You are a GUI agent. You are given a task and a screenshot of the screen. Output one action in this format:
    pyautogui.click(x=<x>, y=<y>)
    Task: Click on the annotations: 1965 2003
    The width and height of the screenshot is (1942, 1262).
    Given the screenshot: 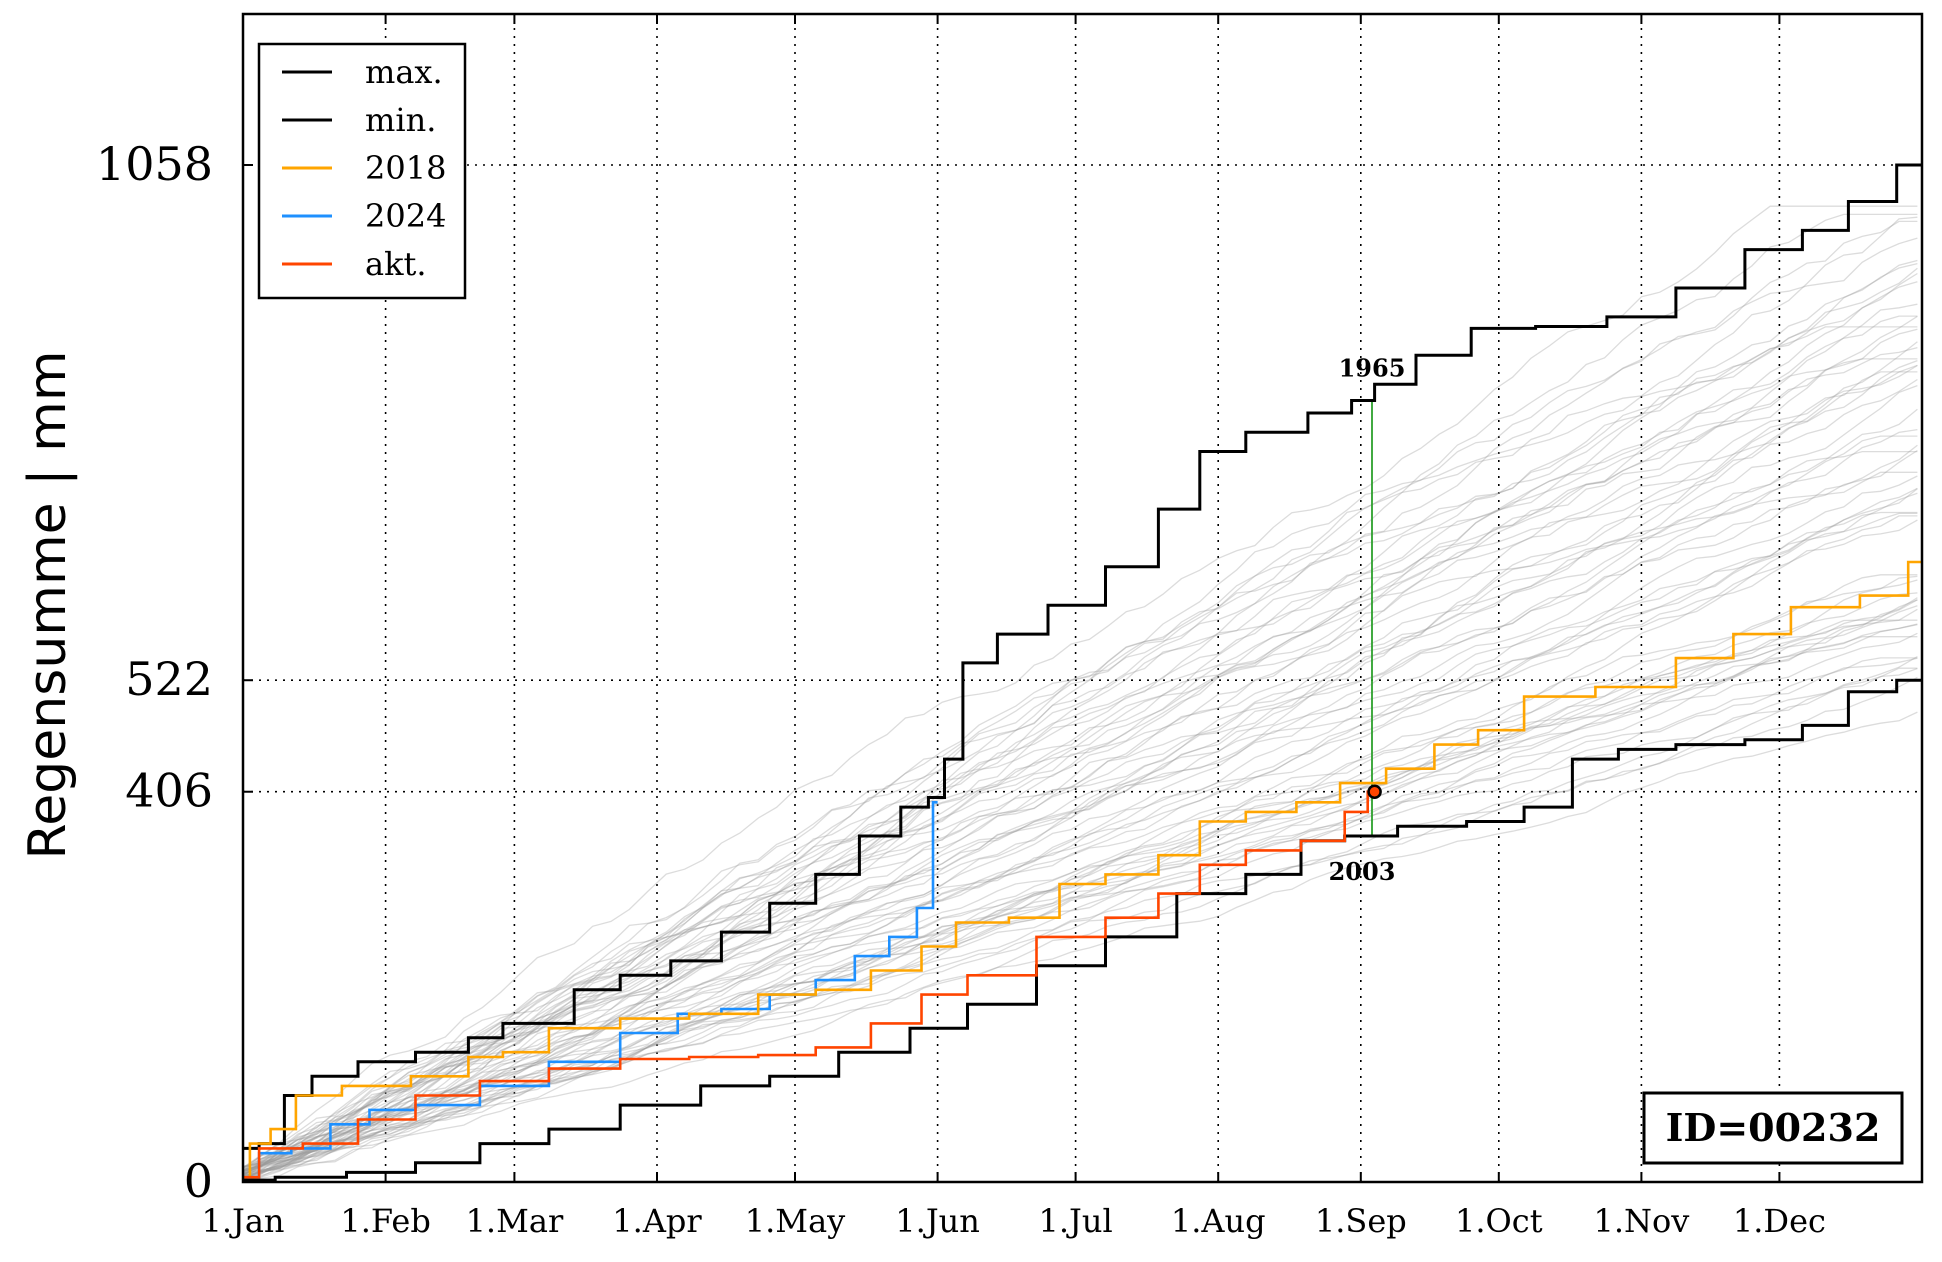 What is the action you would take?
    pyautogui.click(x=1367, y=620)
    